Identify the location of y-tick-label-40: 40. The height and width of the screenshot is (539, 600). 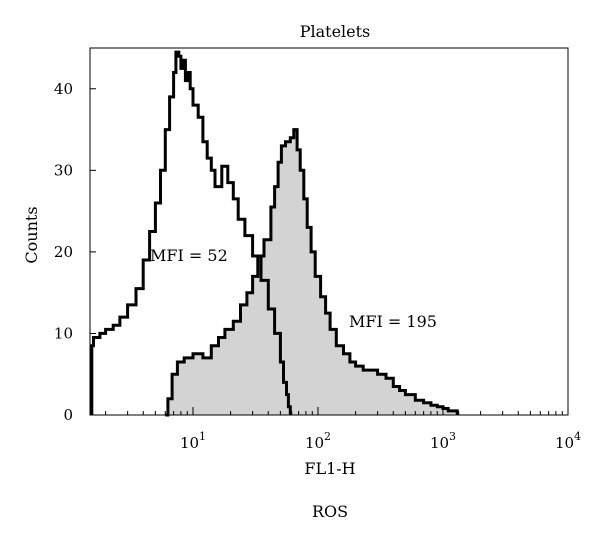
(63, 89).